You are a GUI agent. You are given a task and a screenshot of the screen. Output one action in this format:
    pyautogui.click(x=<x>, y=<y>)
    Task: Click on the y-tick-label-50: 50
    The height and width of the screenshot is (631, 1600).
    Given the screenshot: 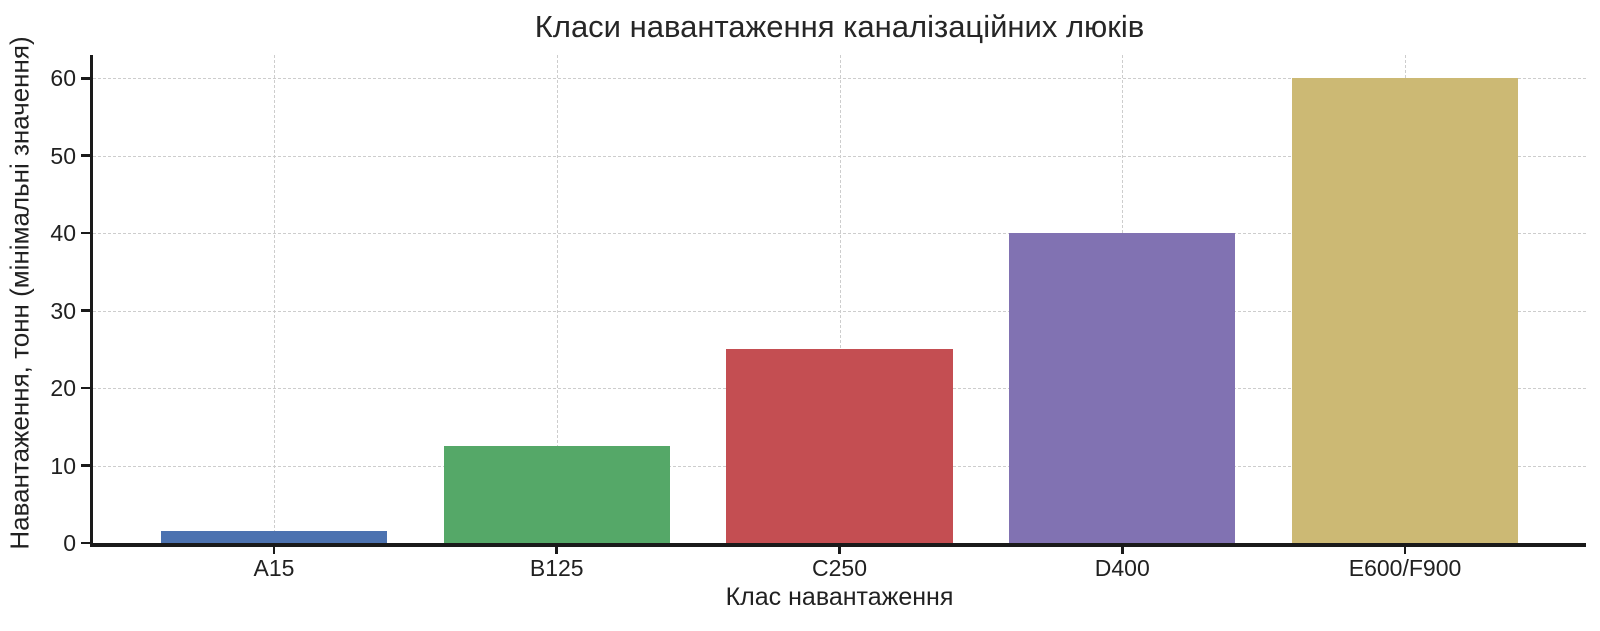 What is the action you would take?
    pyautogui.click(x=63, y=155)
    